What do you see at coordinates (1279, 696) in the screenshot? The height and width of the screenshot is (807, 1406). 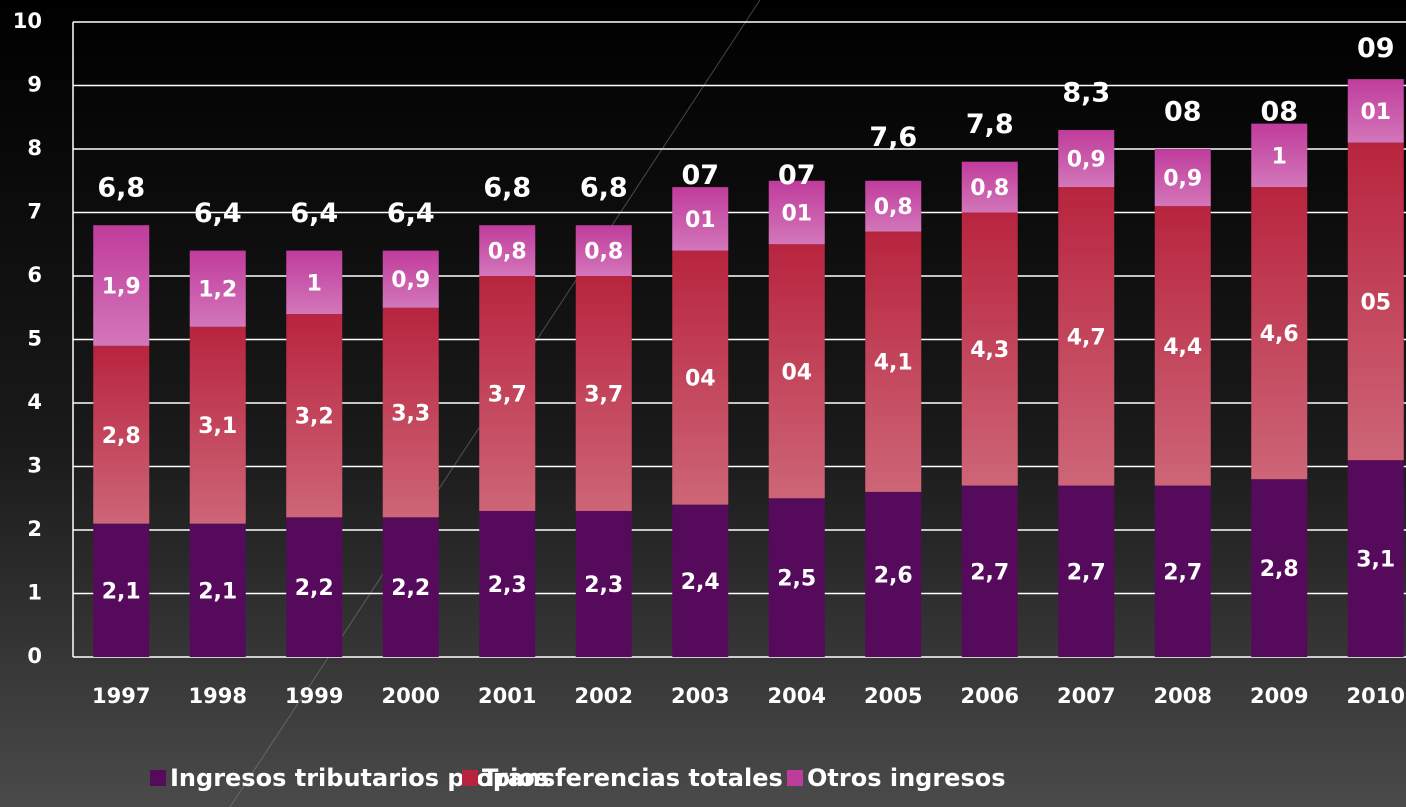 I see `x-tick-label: 2009` at bounding box center [1279, 696].